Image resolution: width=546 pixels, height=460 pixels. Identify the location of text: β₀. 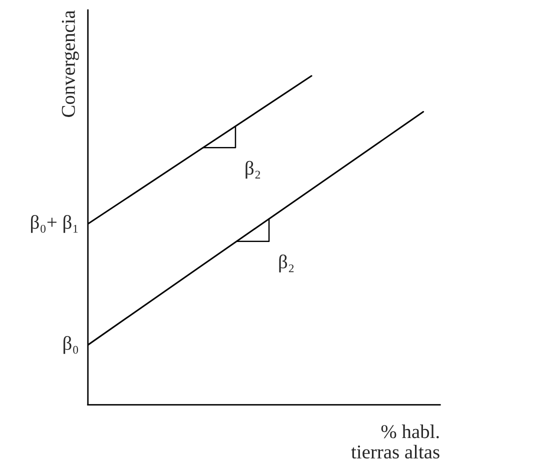
(71, 345).